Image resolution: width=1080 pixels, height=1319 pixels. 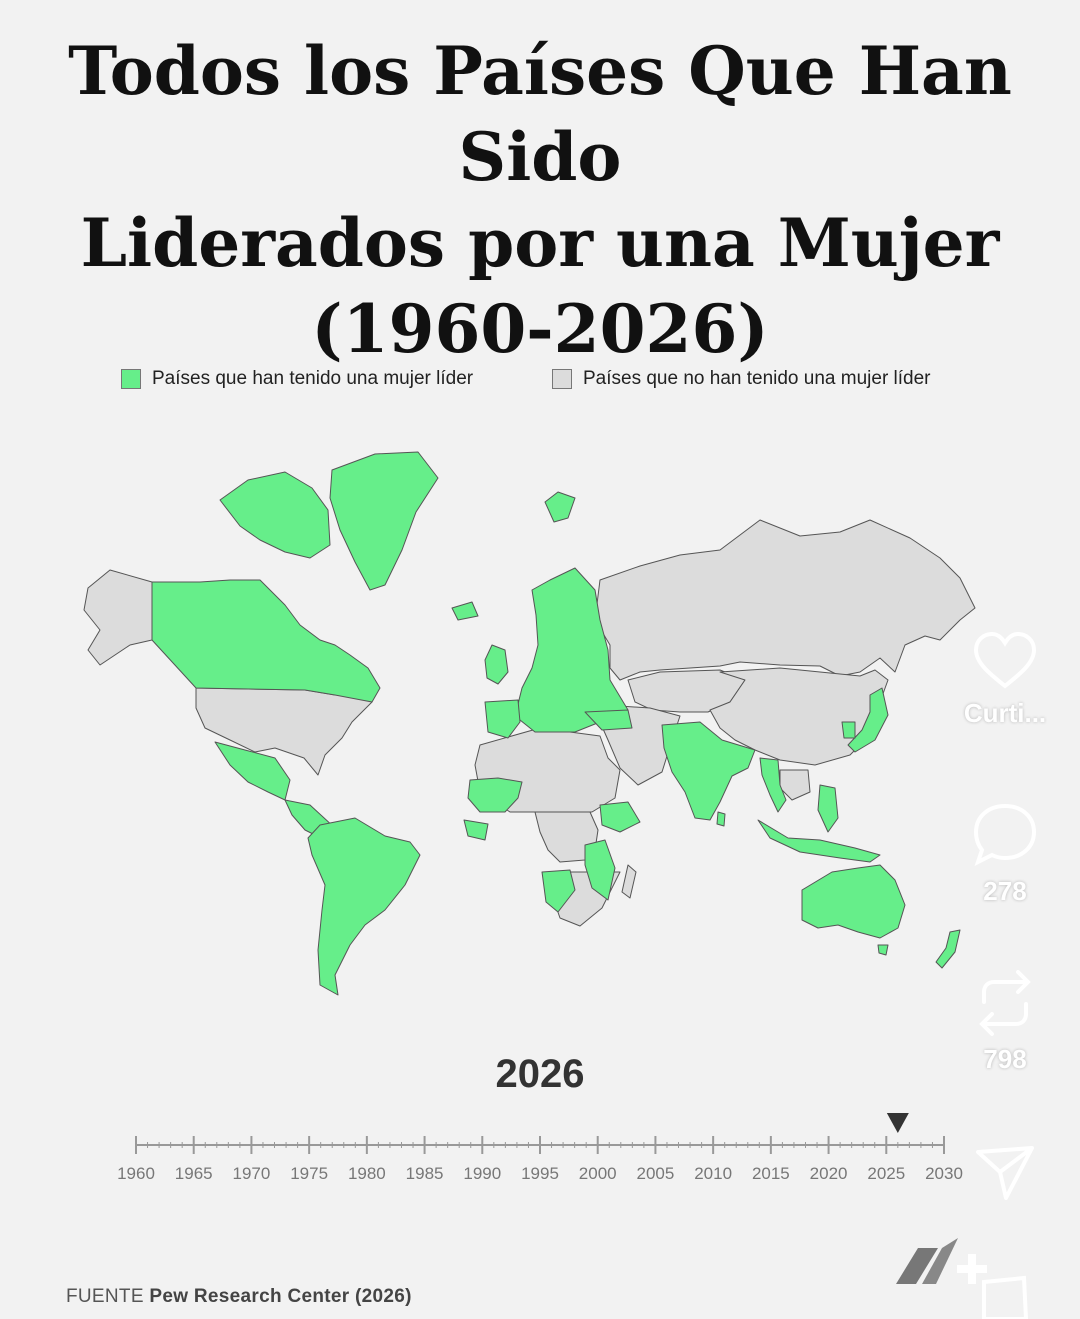 What do you see at coordinates (948, 949) in the screenshot?
I see `region-new-zealand` at bounding box center [948, 949].